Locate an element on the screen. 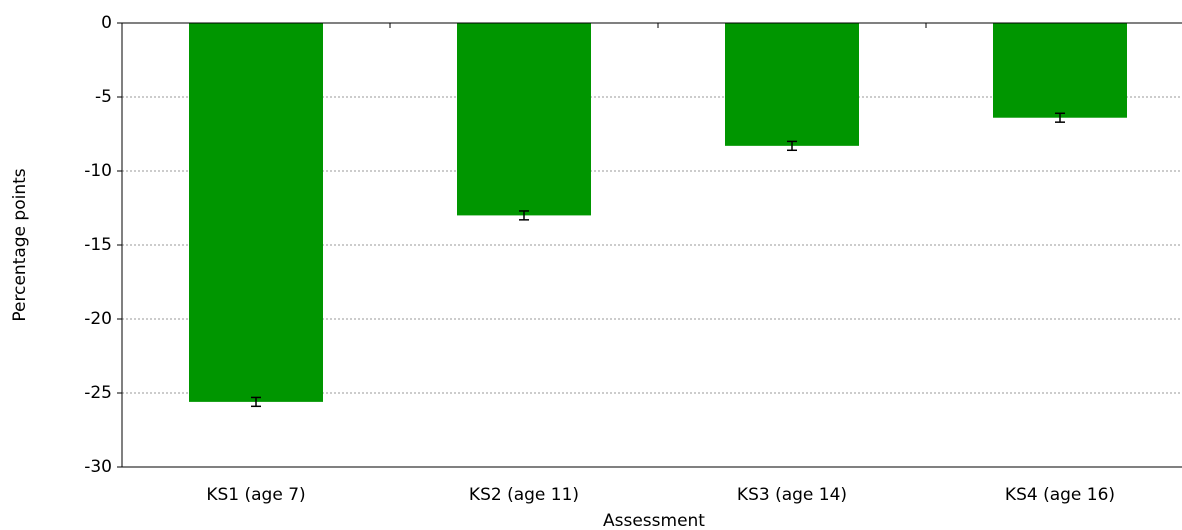 The width and height of the screenshot is (1182, 530). y-tick-label: -5 is located at coordinates (103, 97).